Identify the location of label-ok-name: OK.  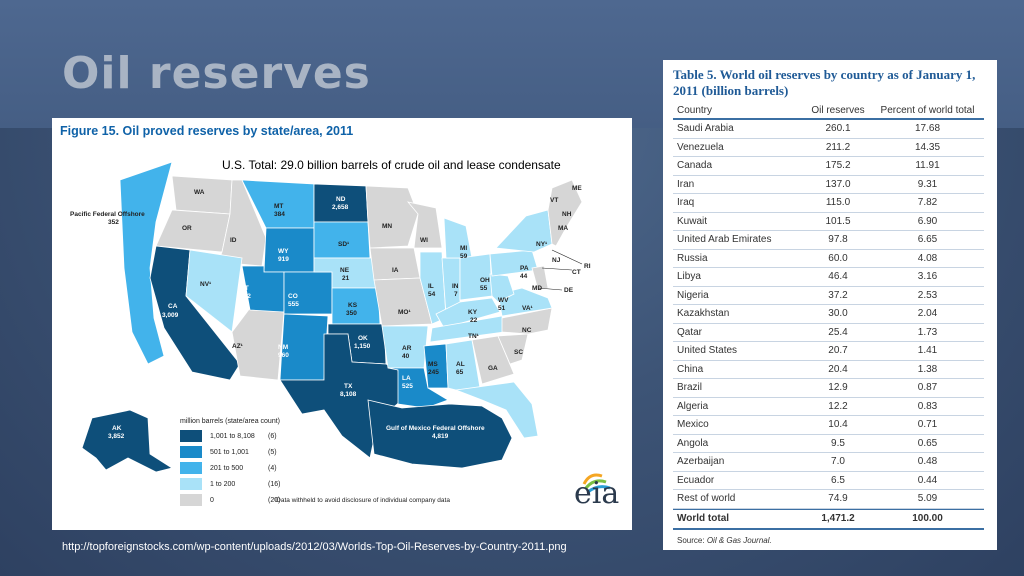
(363, 338).